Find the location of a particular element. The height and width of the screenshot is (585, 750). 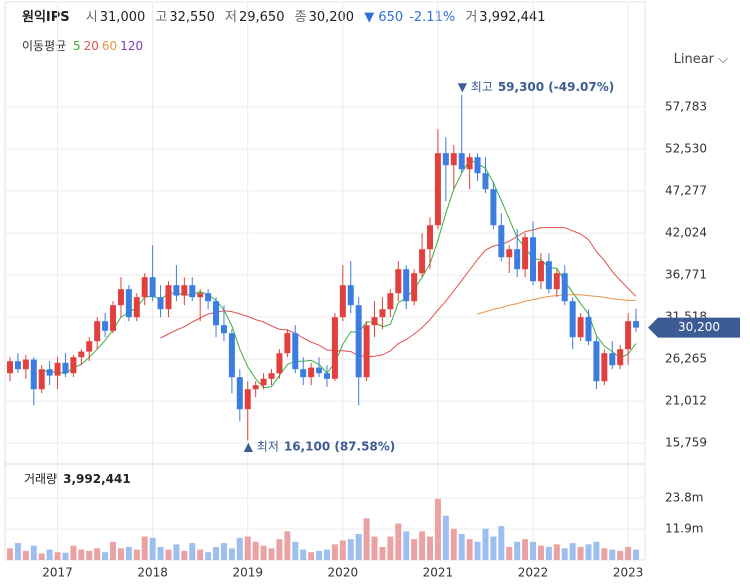

y-tick-label: 26,265 is located at coordinates (686, 359).